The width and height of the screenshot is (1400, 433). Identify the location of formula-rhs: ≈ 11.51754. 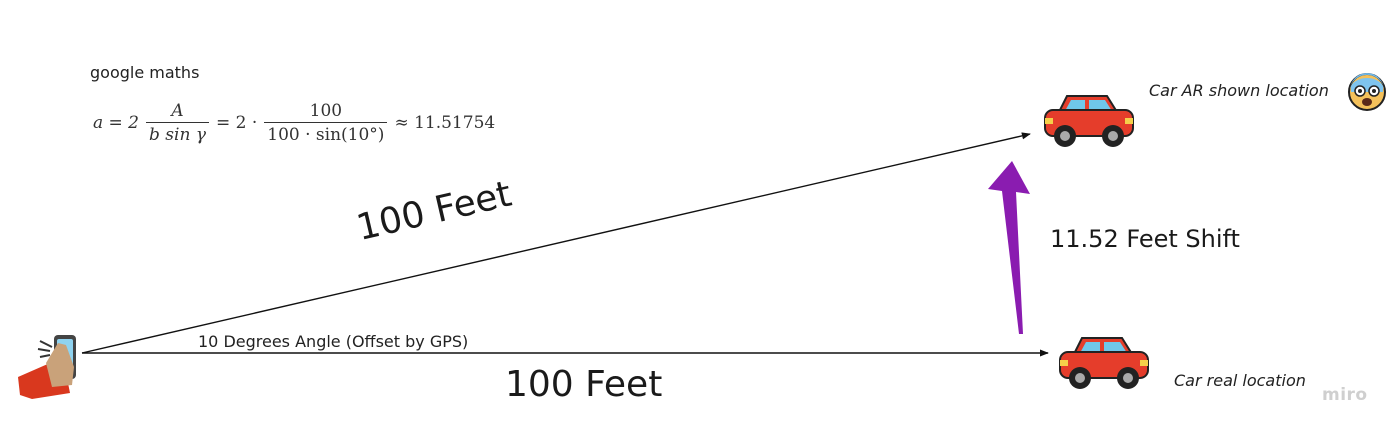
(445, 123).